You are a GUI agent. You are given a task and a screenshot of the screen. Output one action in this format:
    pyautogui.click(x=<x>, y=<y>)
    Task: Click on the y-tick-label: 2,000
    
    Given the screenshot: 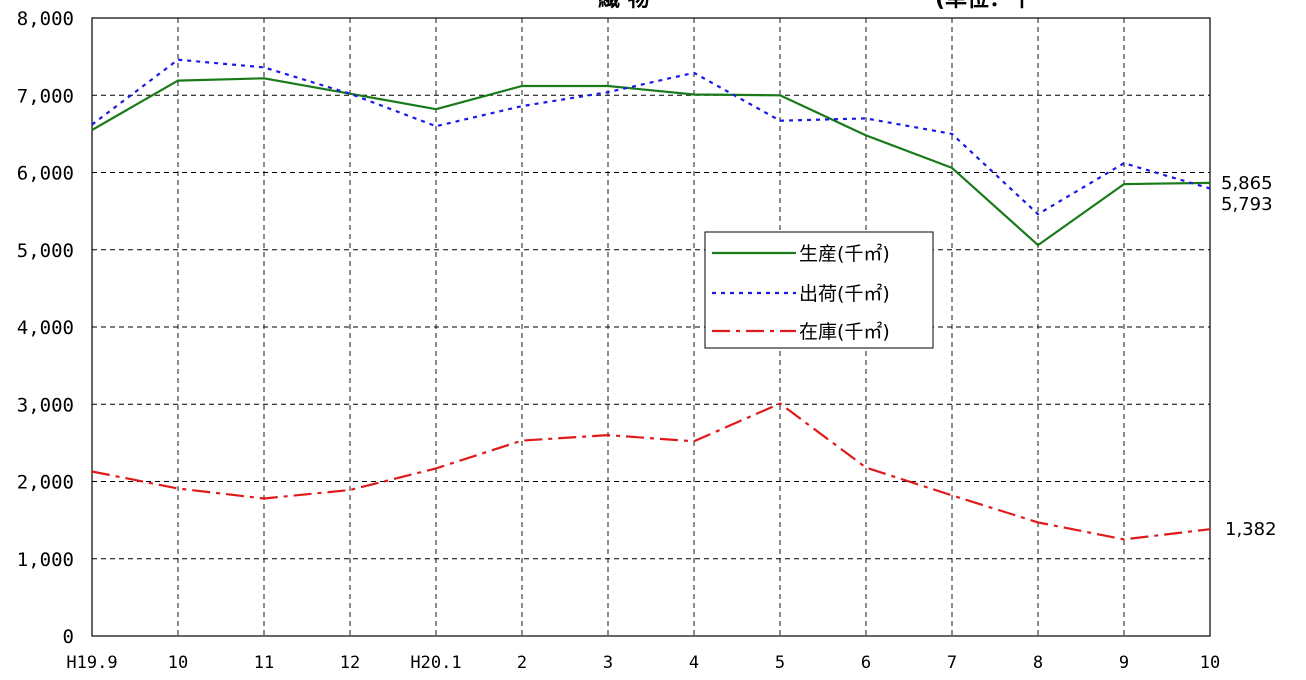 What is the action you would take?
    pyautogui.click(x=45, y=483)
    